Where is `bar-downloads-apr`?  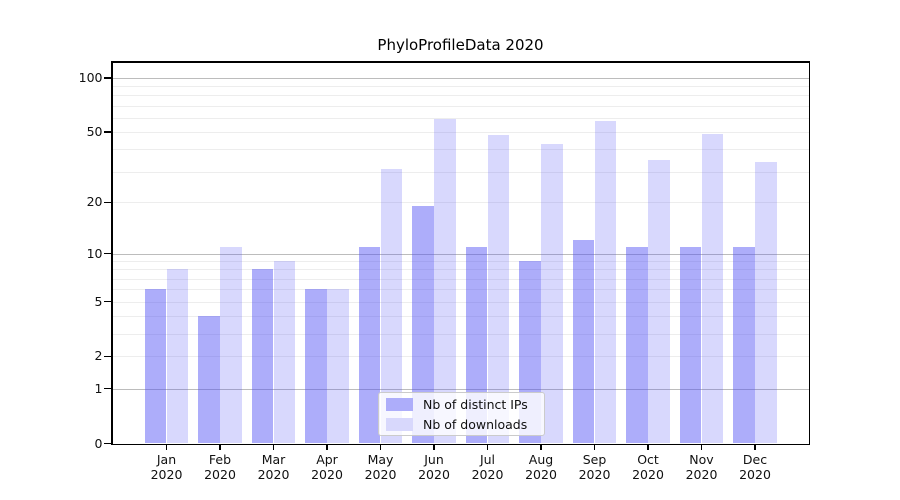 bar-downloads-apr is located at coordinates (338, 366).